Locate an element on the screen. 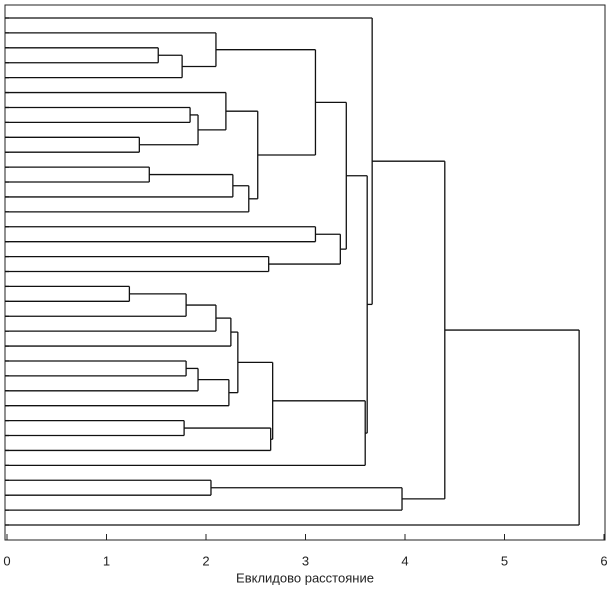  x-tick-label: 1 is located at coordinates (106, 560).